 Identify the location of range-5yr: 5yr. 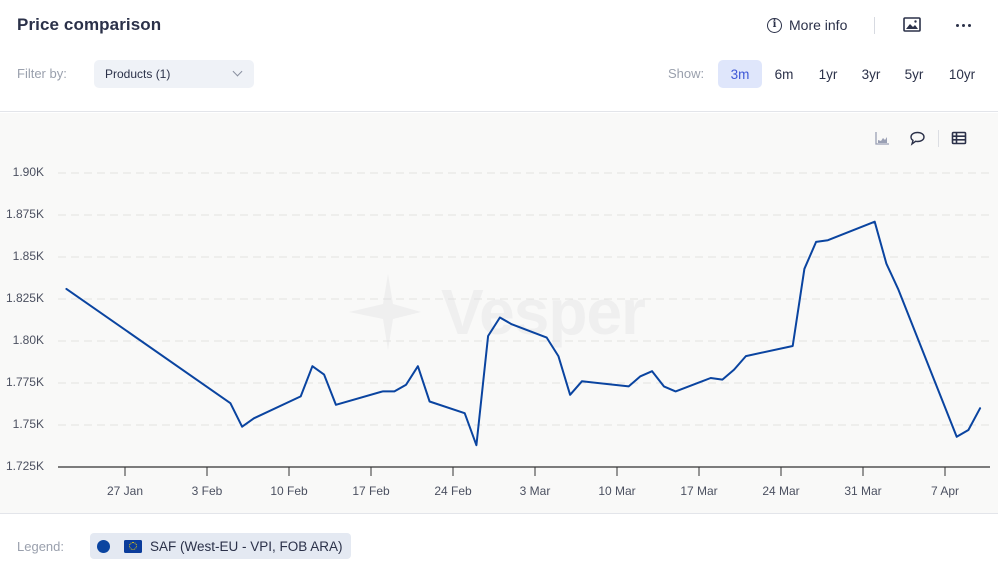
(914, 74).